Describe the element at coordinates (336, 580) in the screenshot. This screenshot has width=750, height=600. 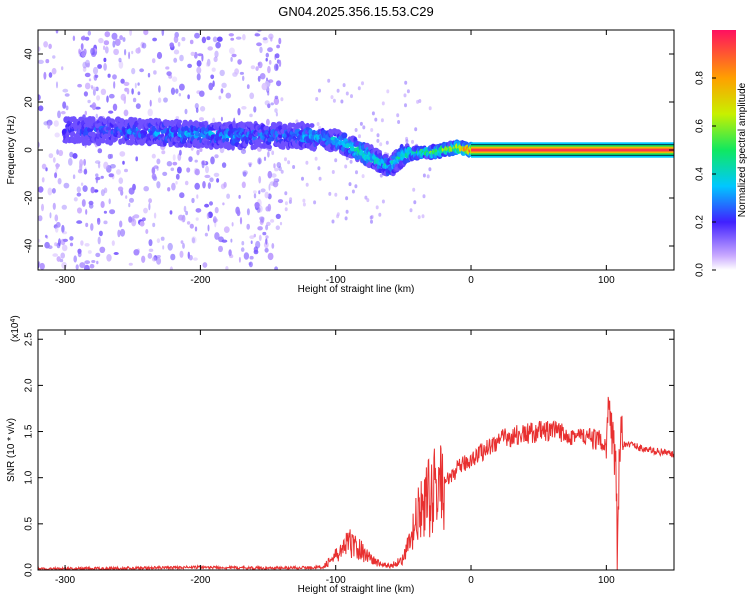
I see `snr-x-tick-label: -100` at that location.